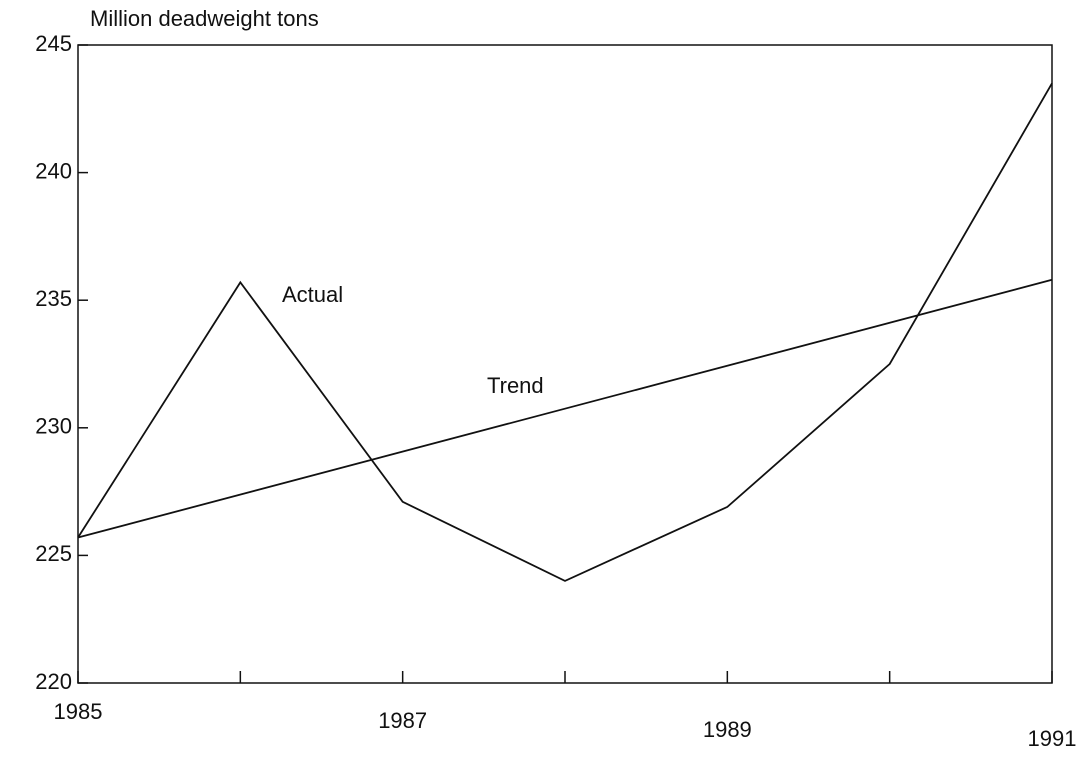  I want to click on y-axis-label: Million deadweight tons, so click(204, 18).